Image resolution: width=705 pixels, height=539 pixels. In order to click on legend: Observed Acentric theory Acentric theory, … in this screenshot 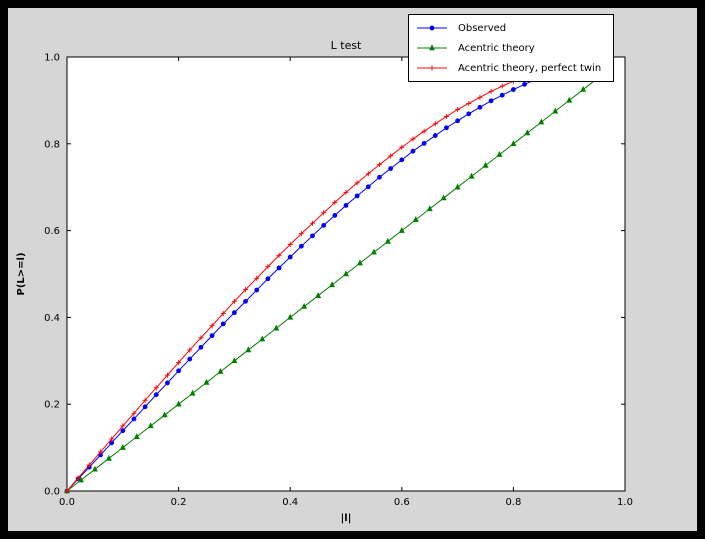, I will do `click(511, 48)`.